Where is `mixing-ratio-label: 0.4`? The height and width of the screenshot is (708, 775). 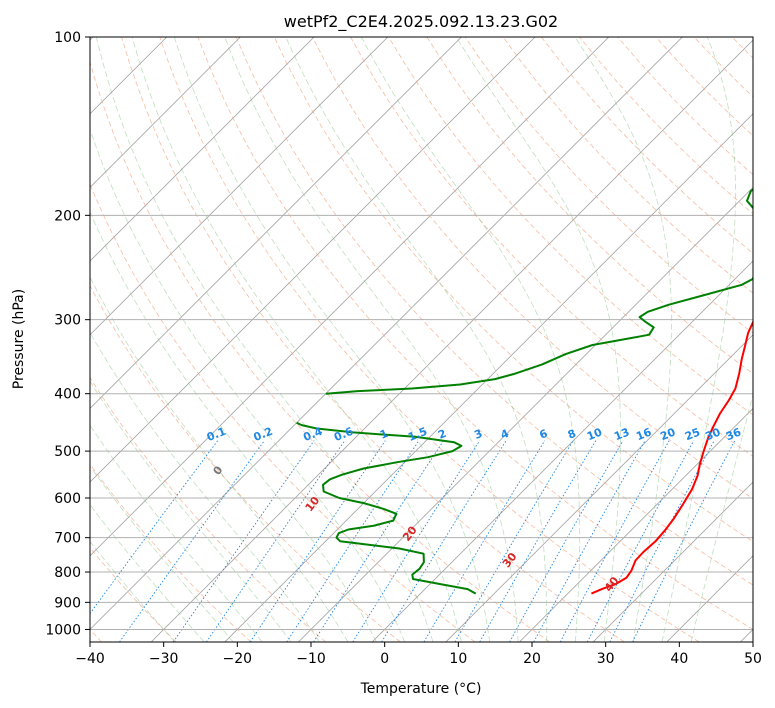
mixing-ratio-label: 0.4 is located at coordinates (312, 434).